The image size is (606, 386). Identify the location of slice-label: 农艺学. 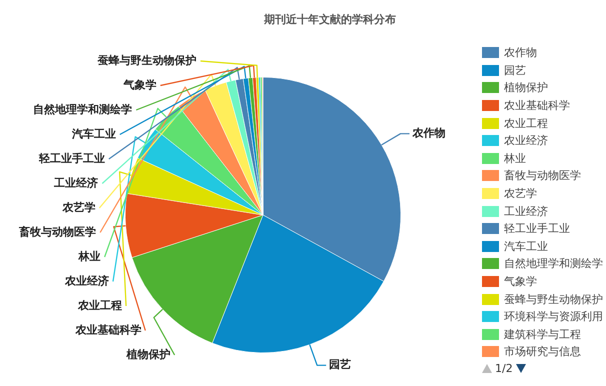
(78, 207).